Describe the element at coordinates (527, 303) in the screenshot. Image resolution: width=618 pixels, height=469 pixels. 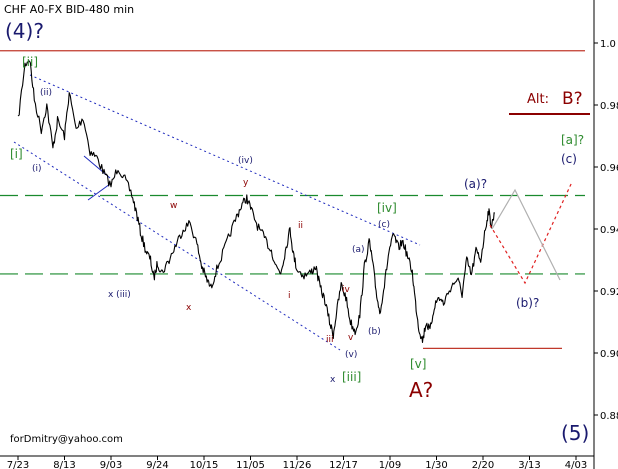
I see `wave-label: (b)?` at that location.